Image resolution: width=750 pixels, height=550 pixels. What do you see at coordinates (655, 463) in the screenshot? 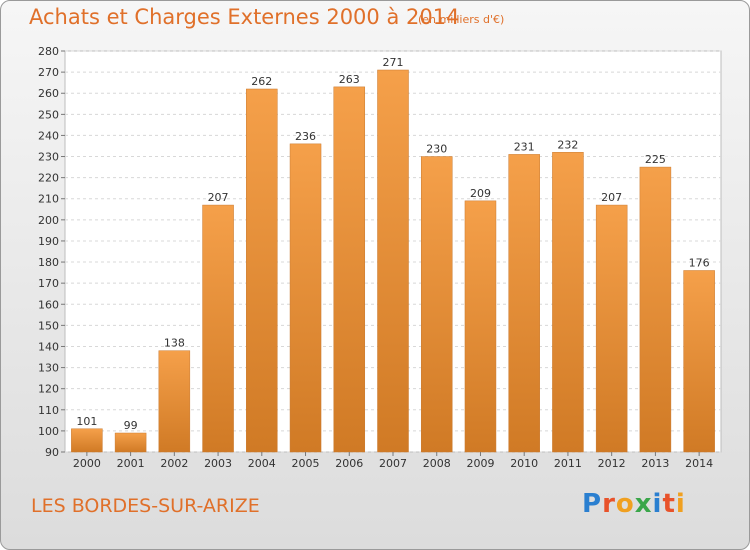
I see `x-tick-label: 2013` at bounding box center [655, 463].